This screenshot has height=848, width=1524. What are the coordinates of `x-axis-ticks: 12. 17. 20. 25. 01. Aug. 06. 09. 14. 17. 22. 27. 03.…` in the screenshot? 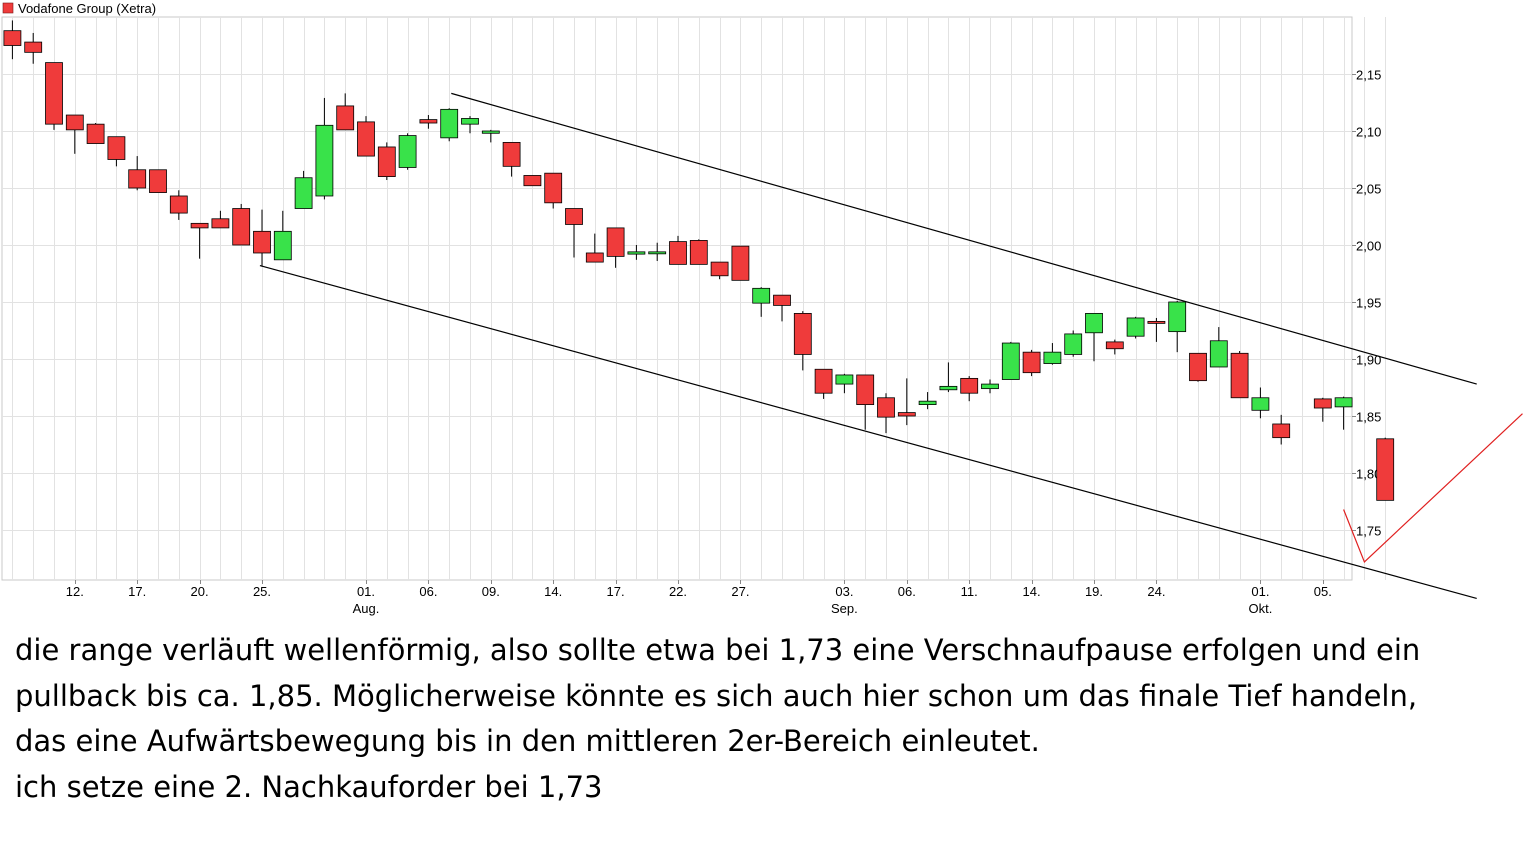 It's located at (699, 598).